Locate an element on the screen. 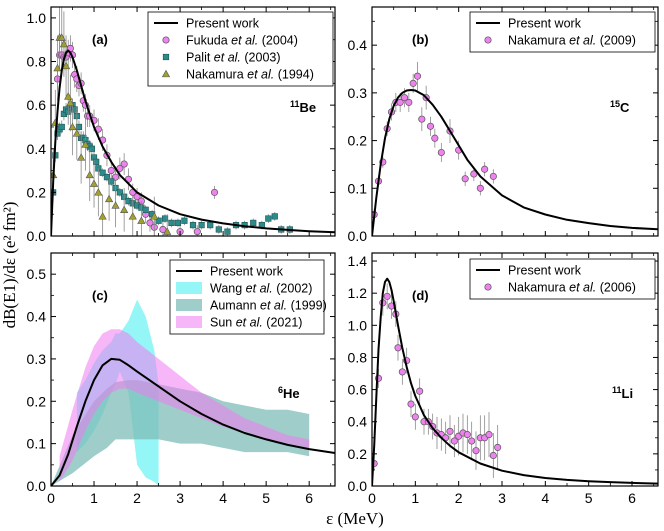 This screenshot has height=531, width=664. y-tick-label: 0.1 is located at coordinates (37, 444).